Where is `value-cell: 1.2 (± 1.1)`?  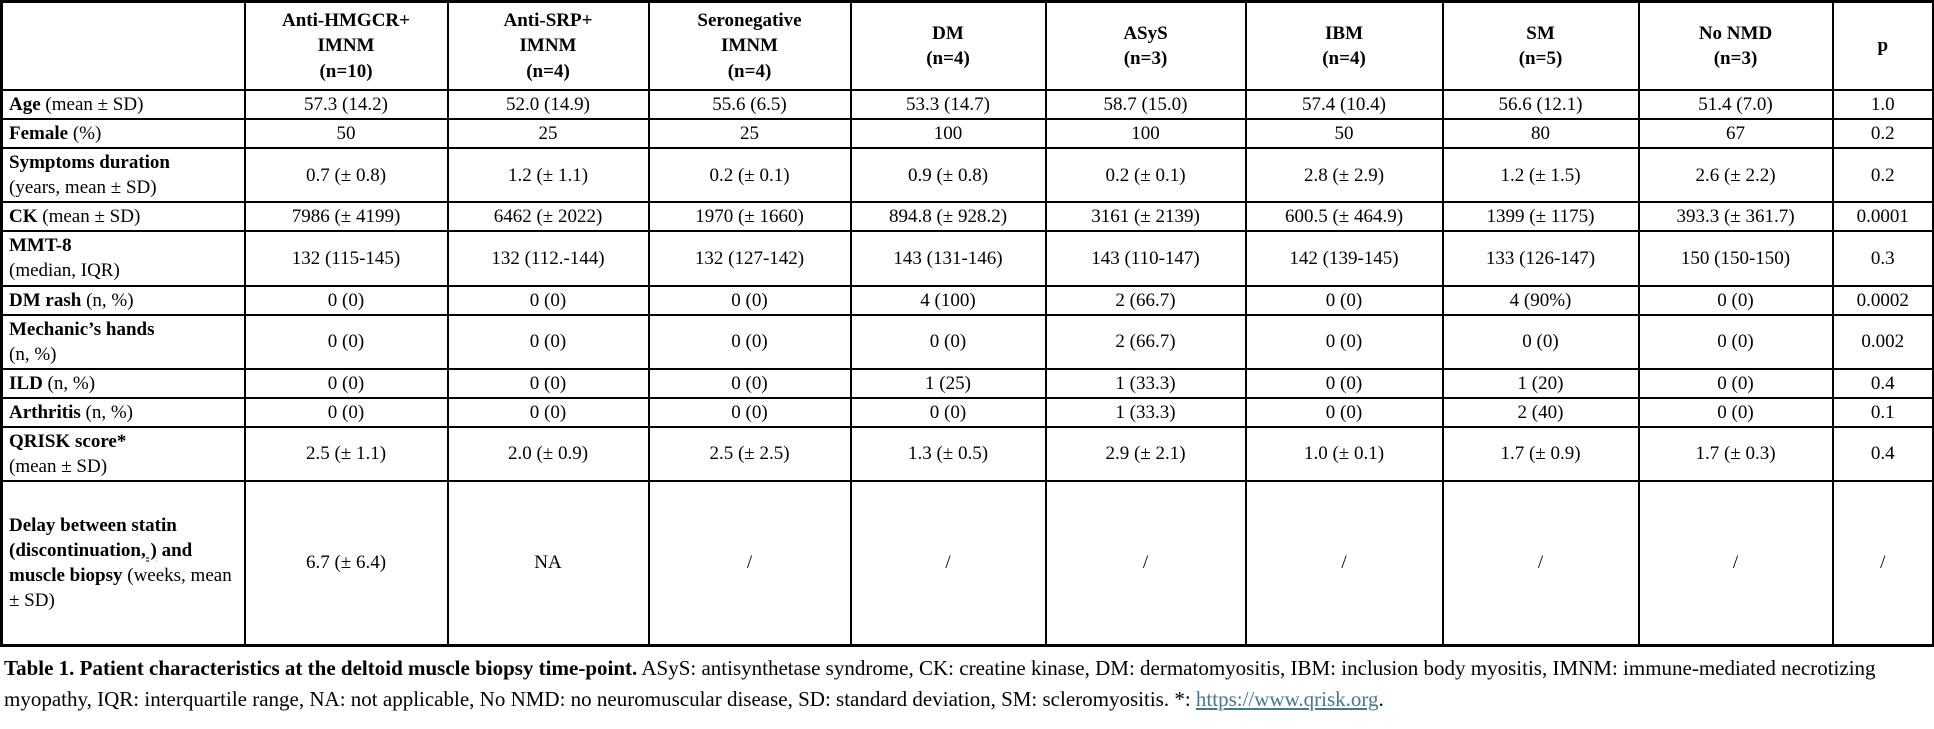
value-cell: 1.2 (± 1.1) is located at coordinates (548, 175).